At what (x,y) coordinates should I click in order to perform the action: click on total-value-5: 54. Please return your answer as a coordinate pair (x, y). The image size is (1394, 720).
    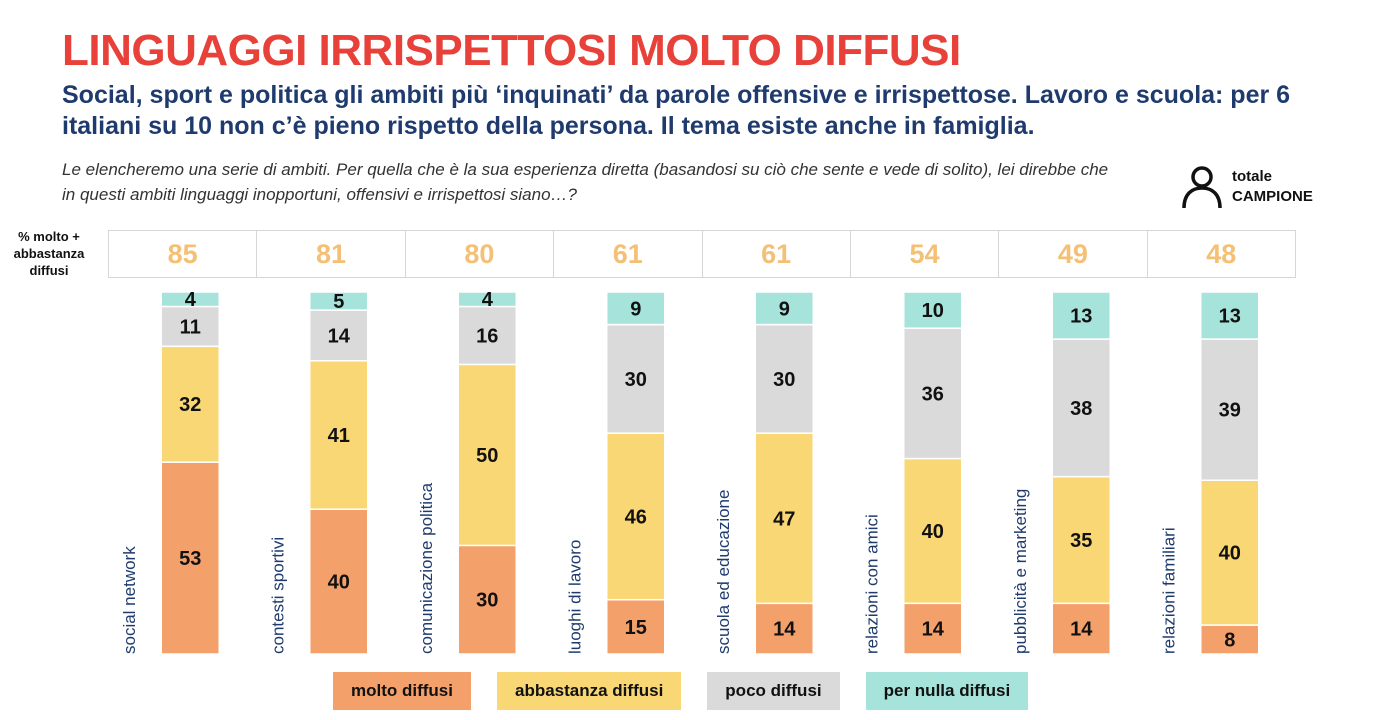
    Looking at the image, I should click on (925, 254).